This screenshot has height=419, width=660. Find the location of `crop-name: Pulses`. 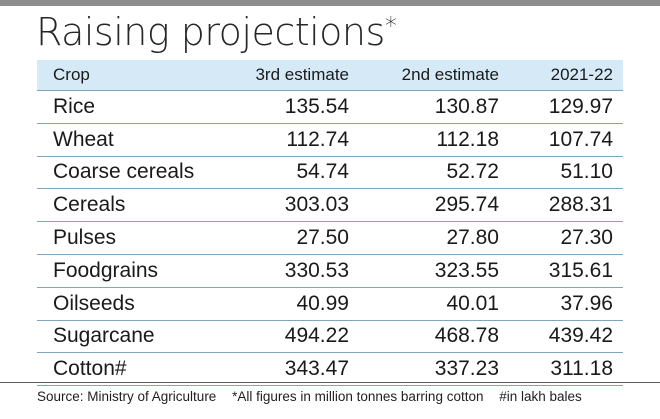

crop-name: Pulses is located at coordinates (125, 238).